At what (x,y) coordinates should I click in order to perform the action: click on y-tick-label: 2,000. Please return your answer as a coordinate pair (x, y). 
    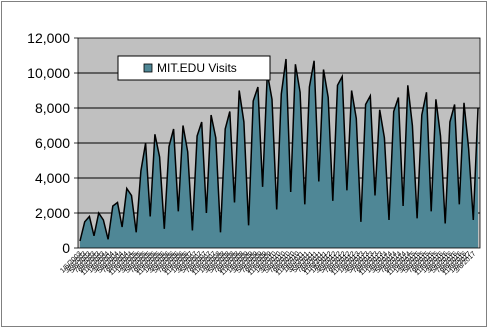
    Looking at the image, I should click on (52, 213).